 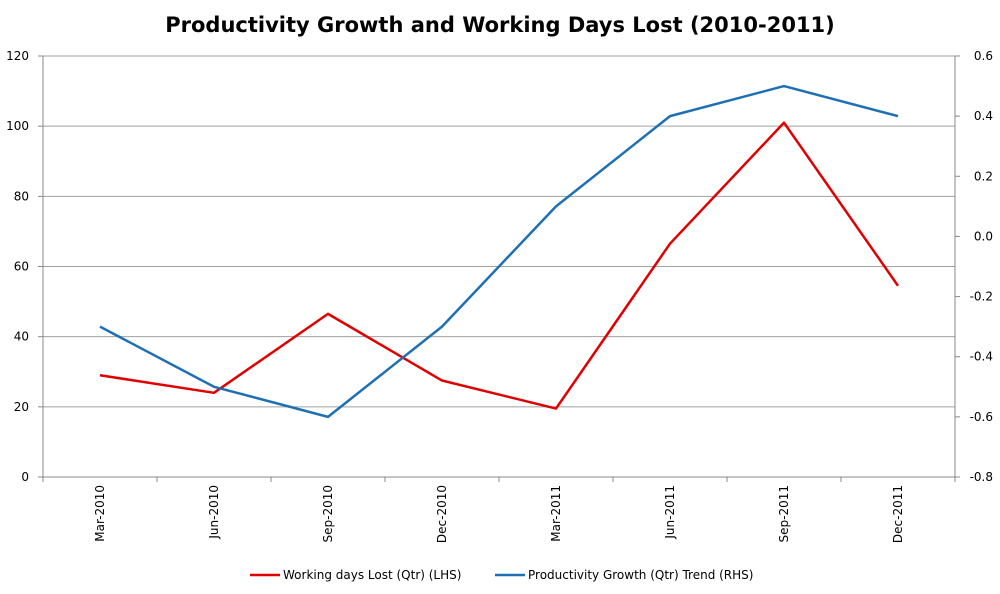 What do you see at coordinates (981, 417) in the screenshot?
I see `right-tick-label: -0.6` at bounding box center [981, 417].